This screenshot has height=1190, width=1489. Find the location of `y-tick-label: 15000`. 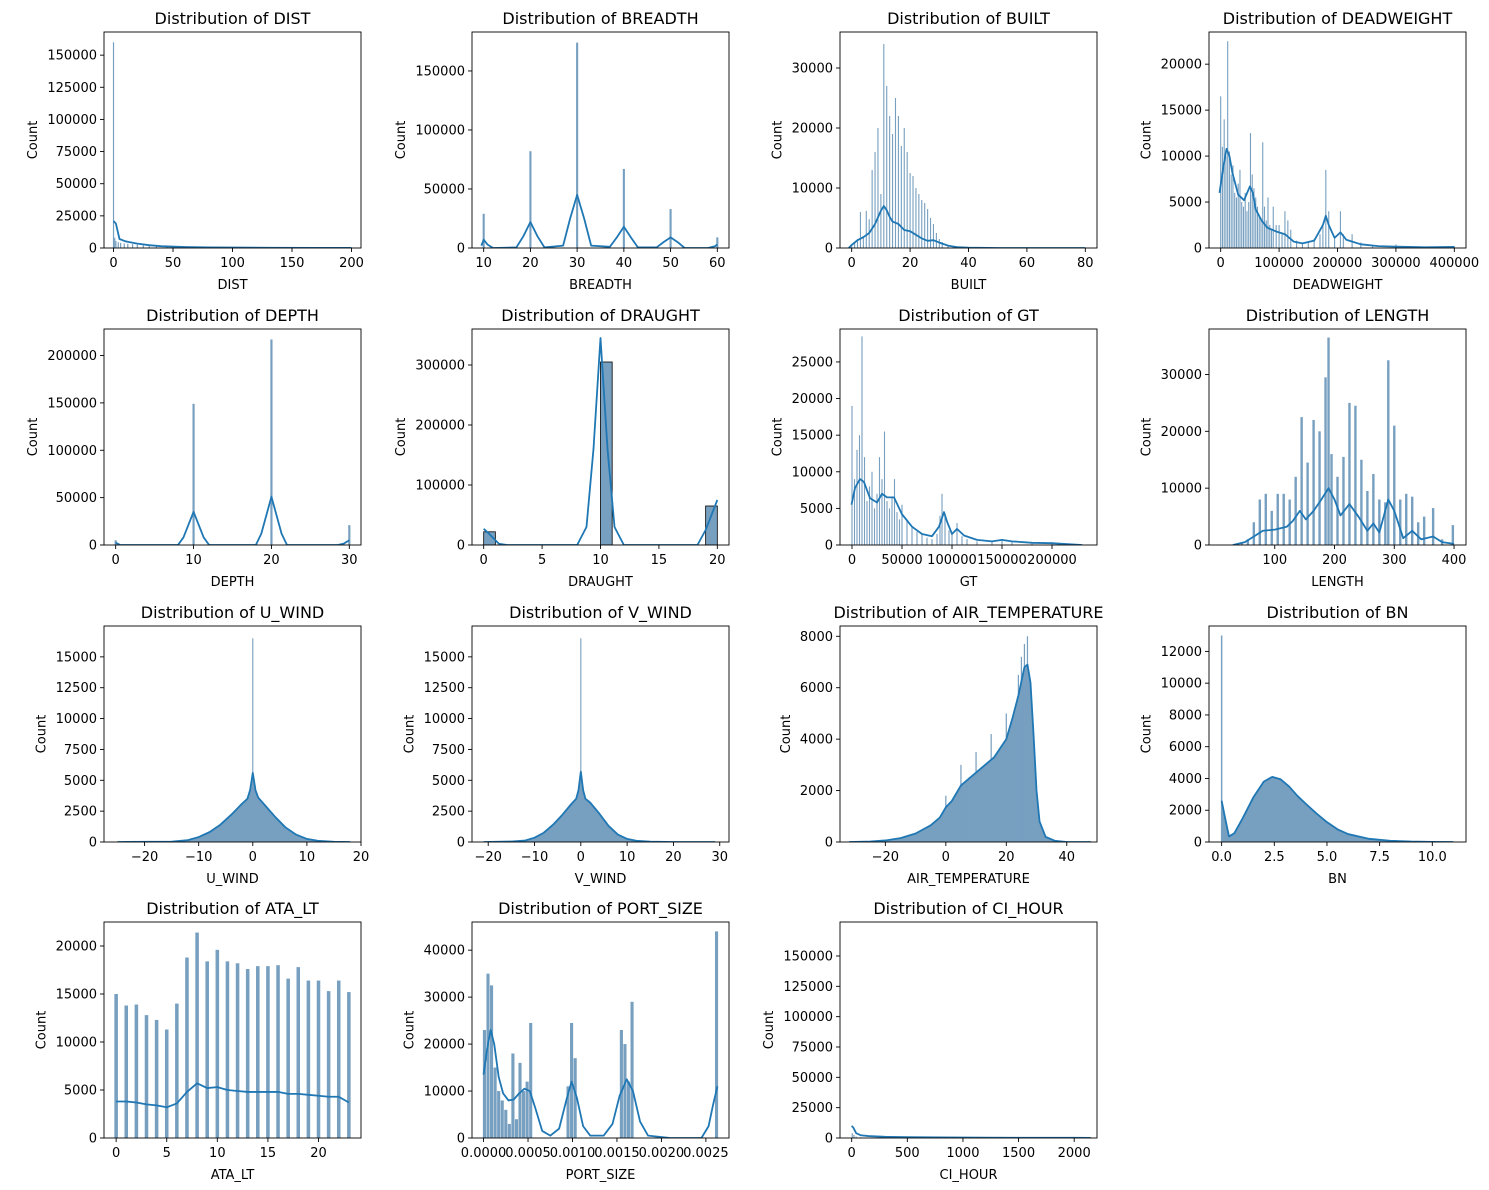

y-tick-label: 15000 is located at coordinates (1181, 111).